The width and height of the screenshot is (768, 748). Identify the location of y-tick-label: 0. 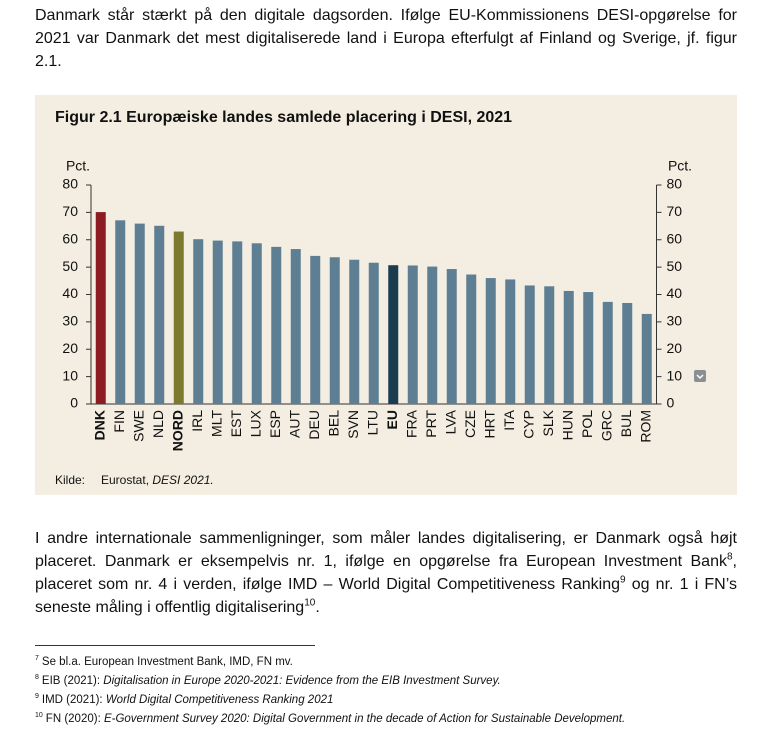
(74, 403).